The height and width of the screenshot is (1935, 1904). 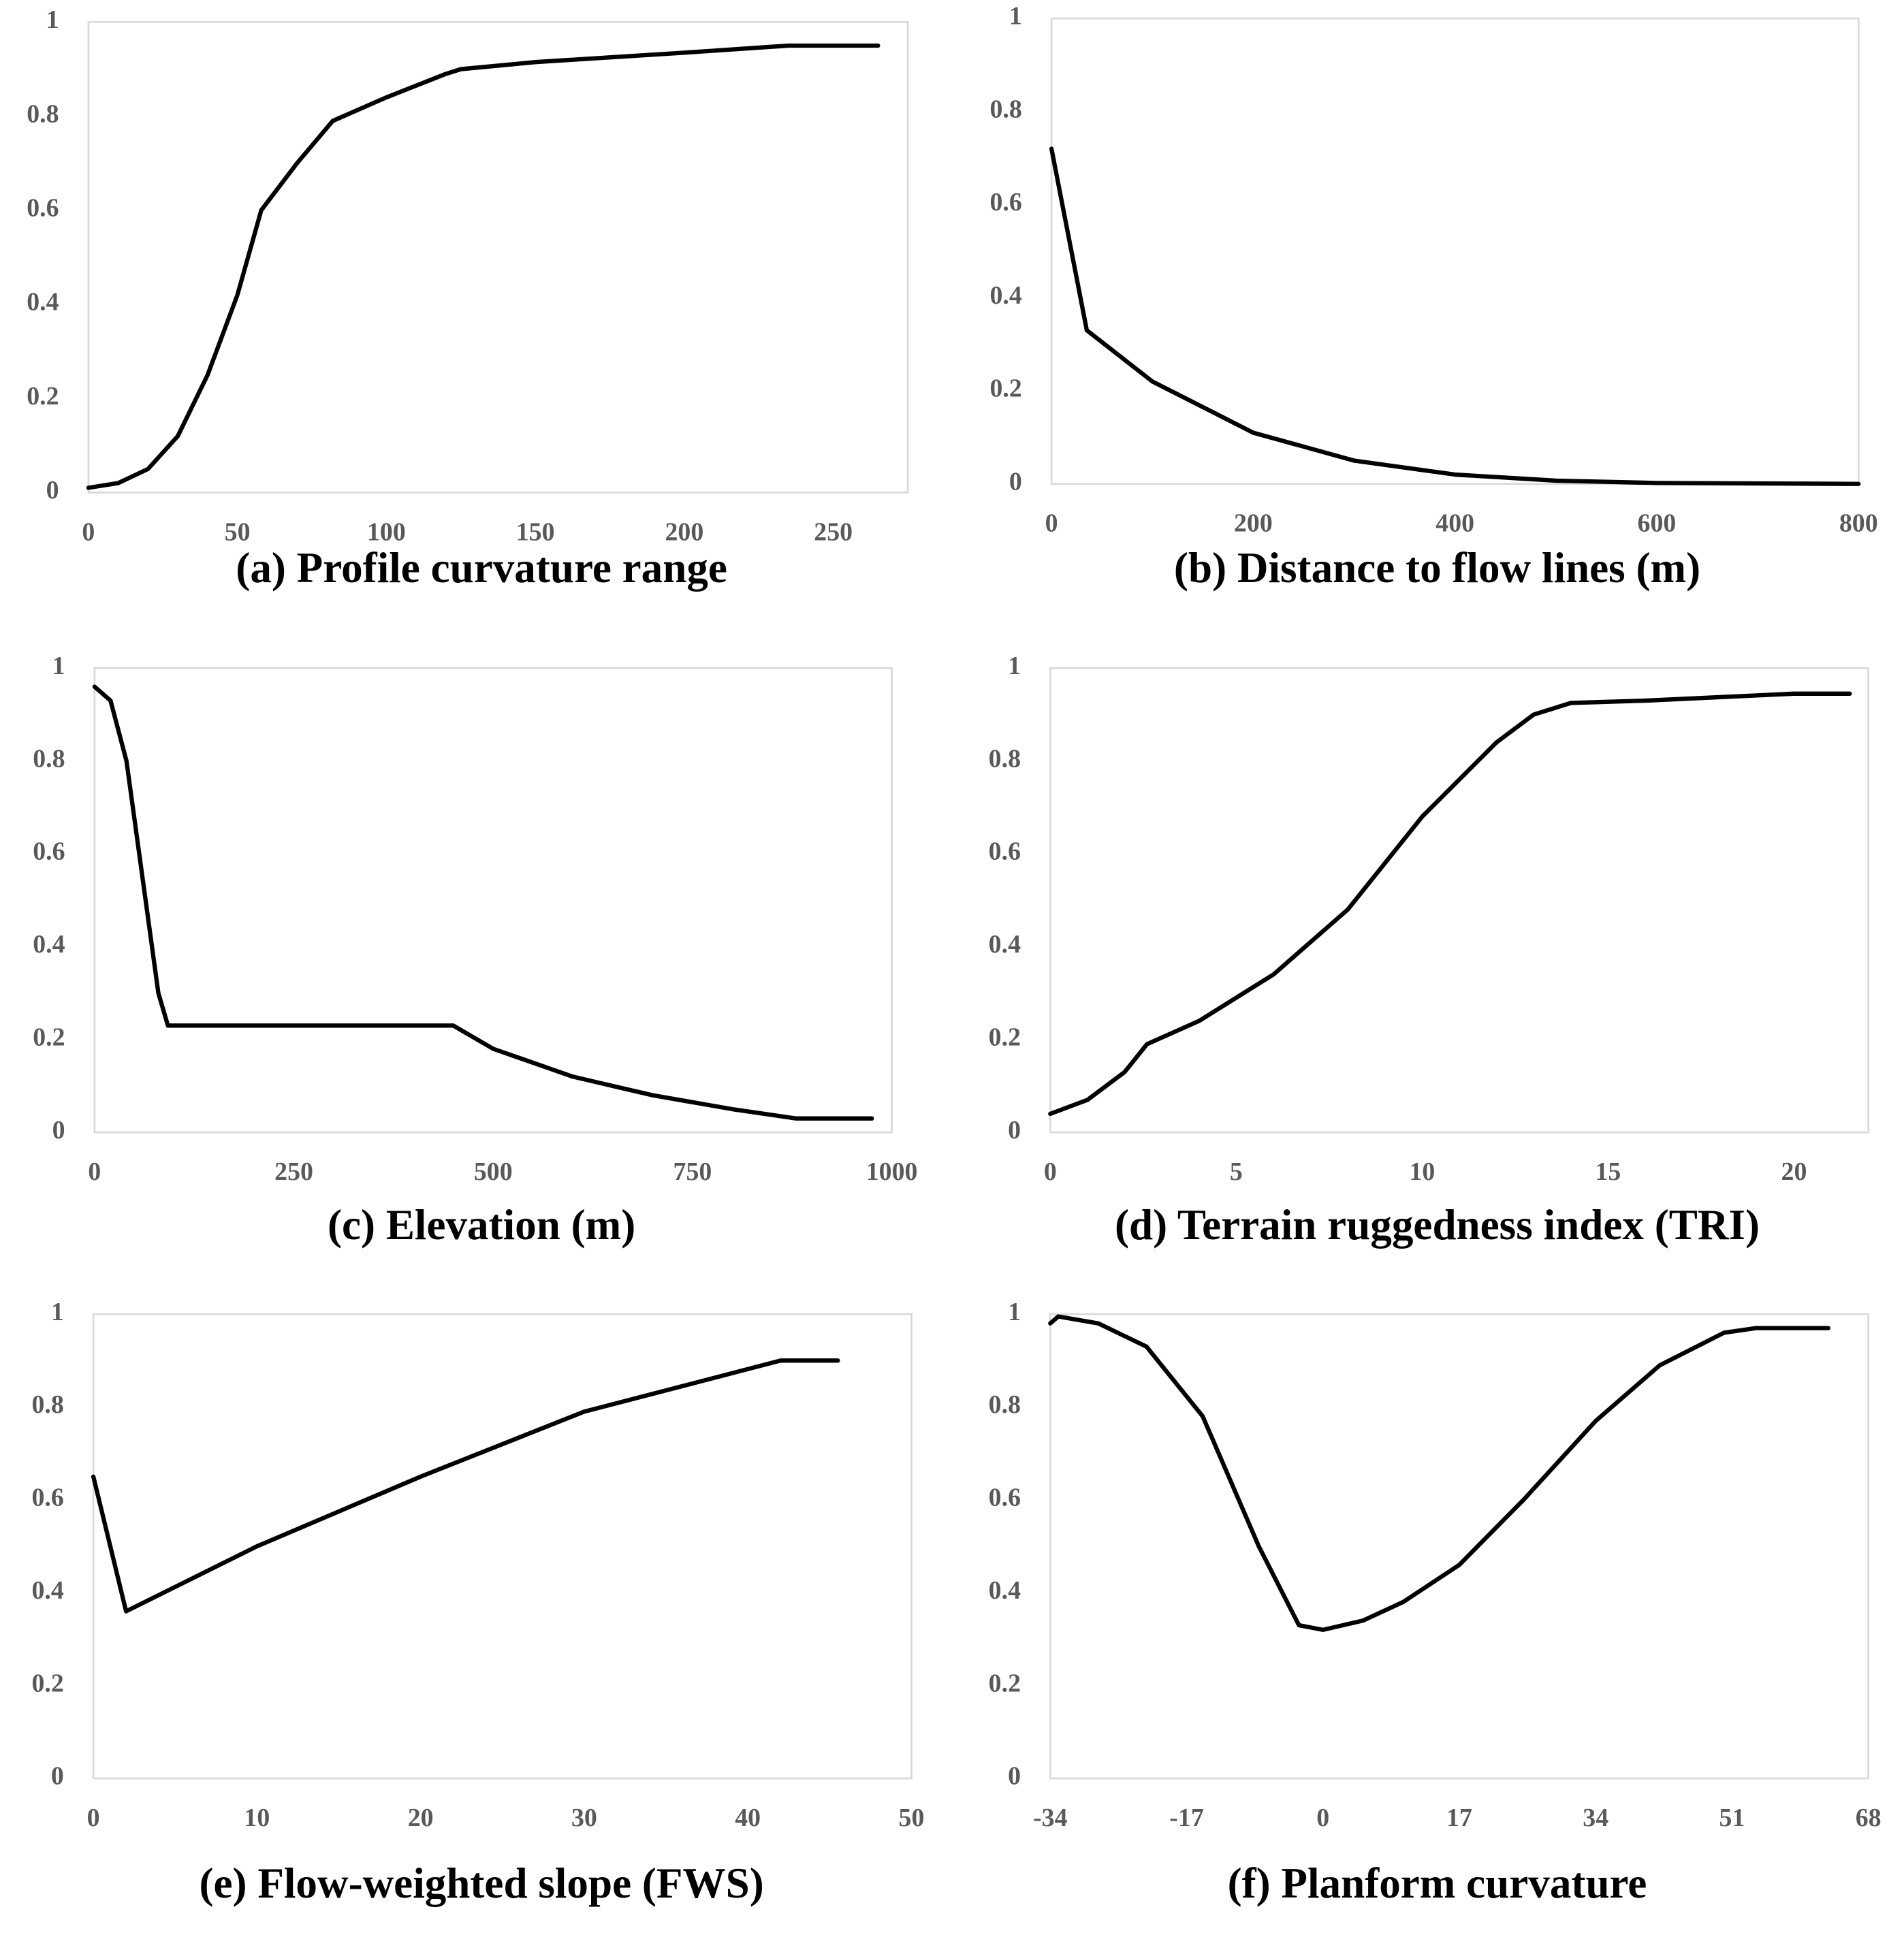 I want to click on chart-caption: (a) Profile curvature range, so click(x=481, y=568).